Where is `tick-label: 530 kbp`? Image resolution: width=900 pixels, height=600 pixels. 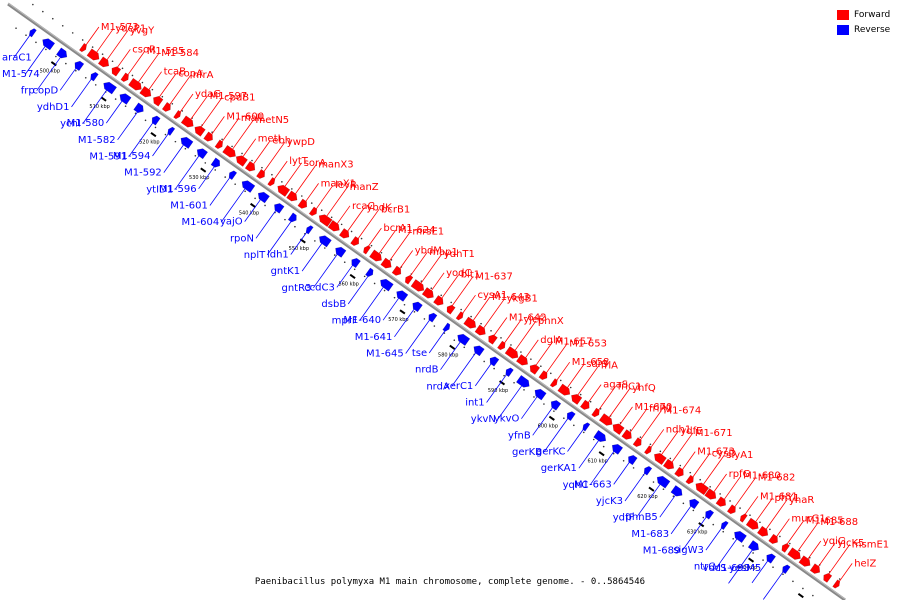
tick-label: 530 kbp is located at coordinates (199, 178).